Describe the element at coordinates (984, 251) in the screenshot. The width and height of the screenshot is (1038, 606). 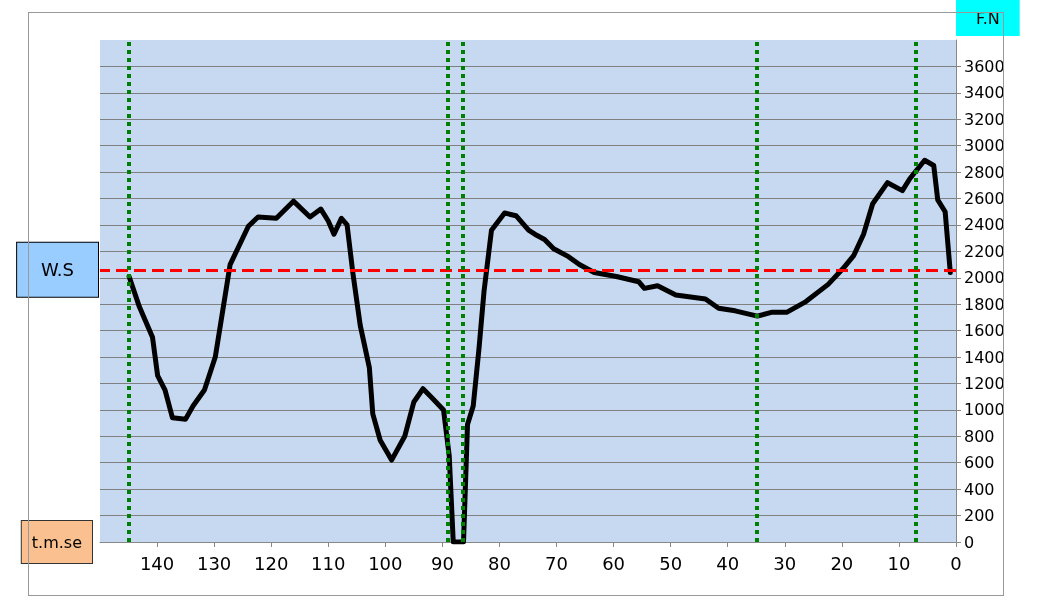
I see `y-tick-label: 2200` at that location.